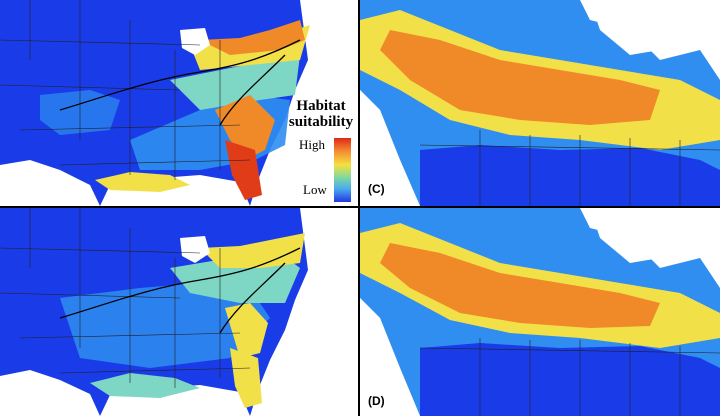 The width and height of the screenshot is (720, 416). I want to click on legend-title-line1: Habitat, so click(321, 106).